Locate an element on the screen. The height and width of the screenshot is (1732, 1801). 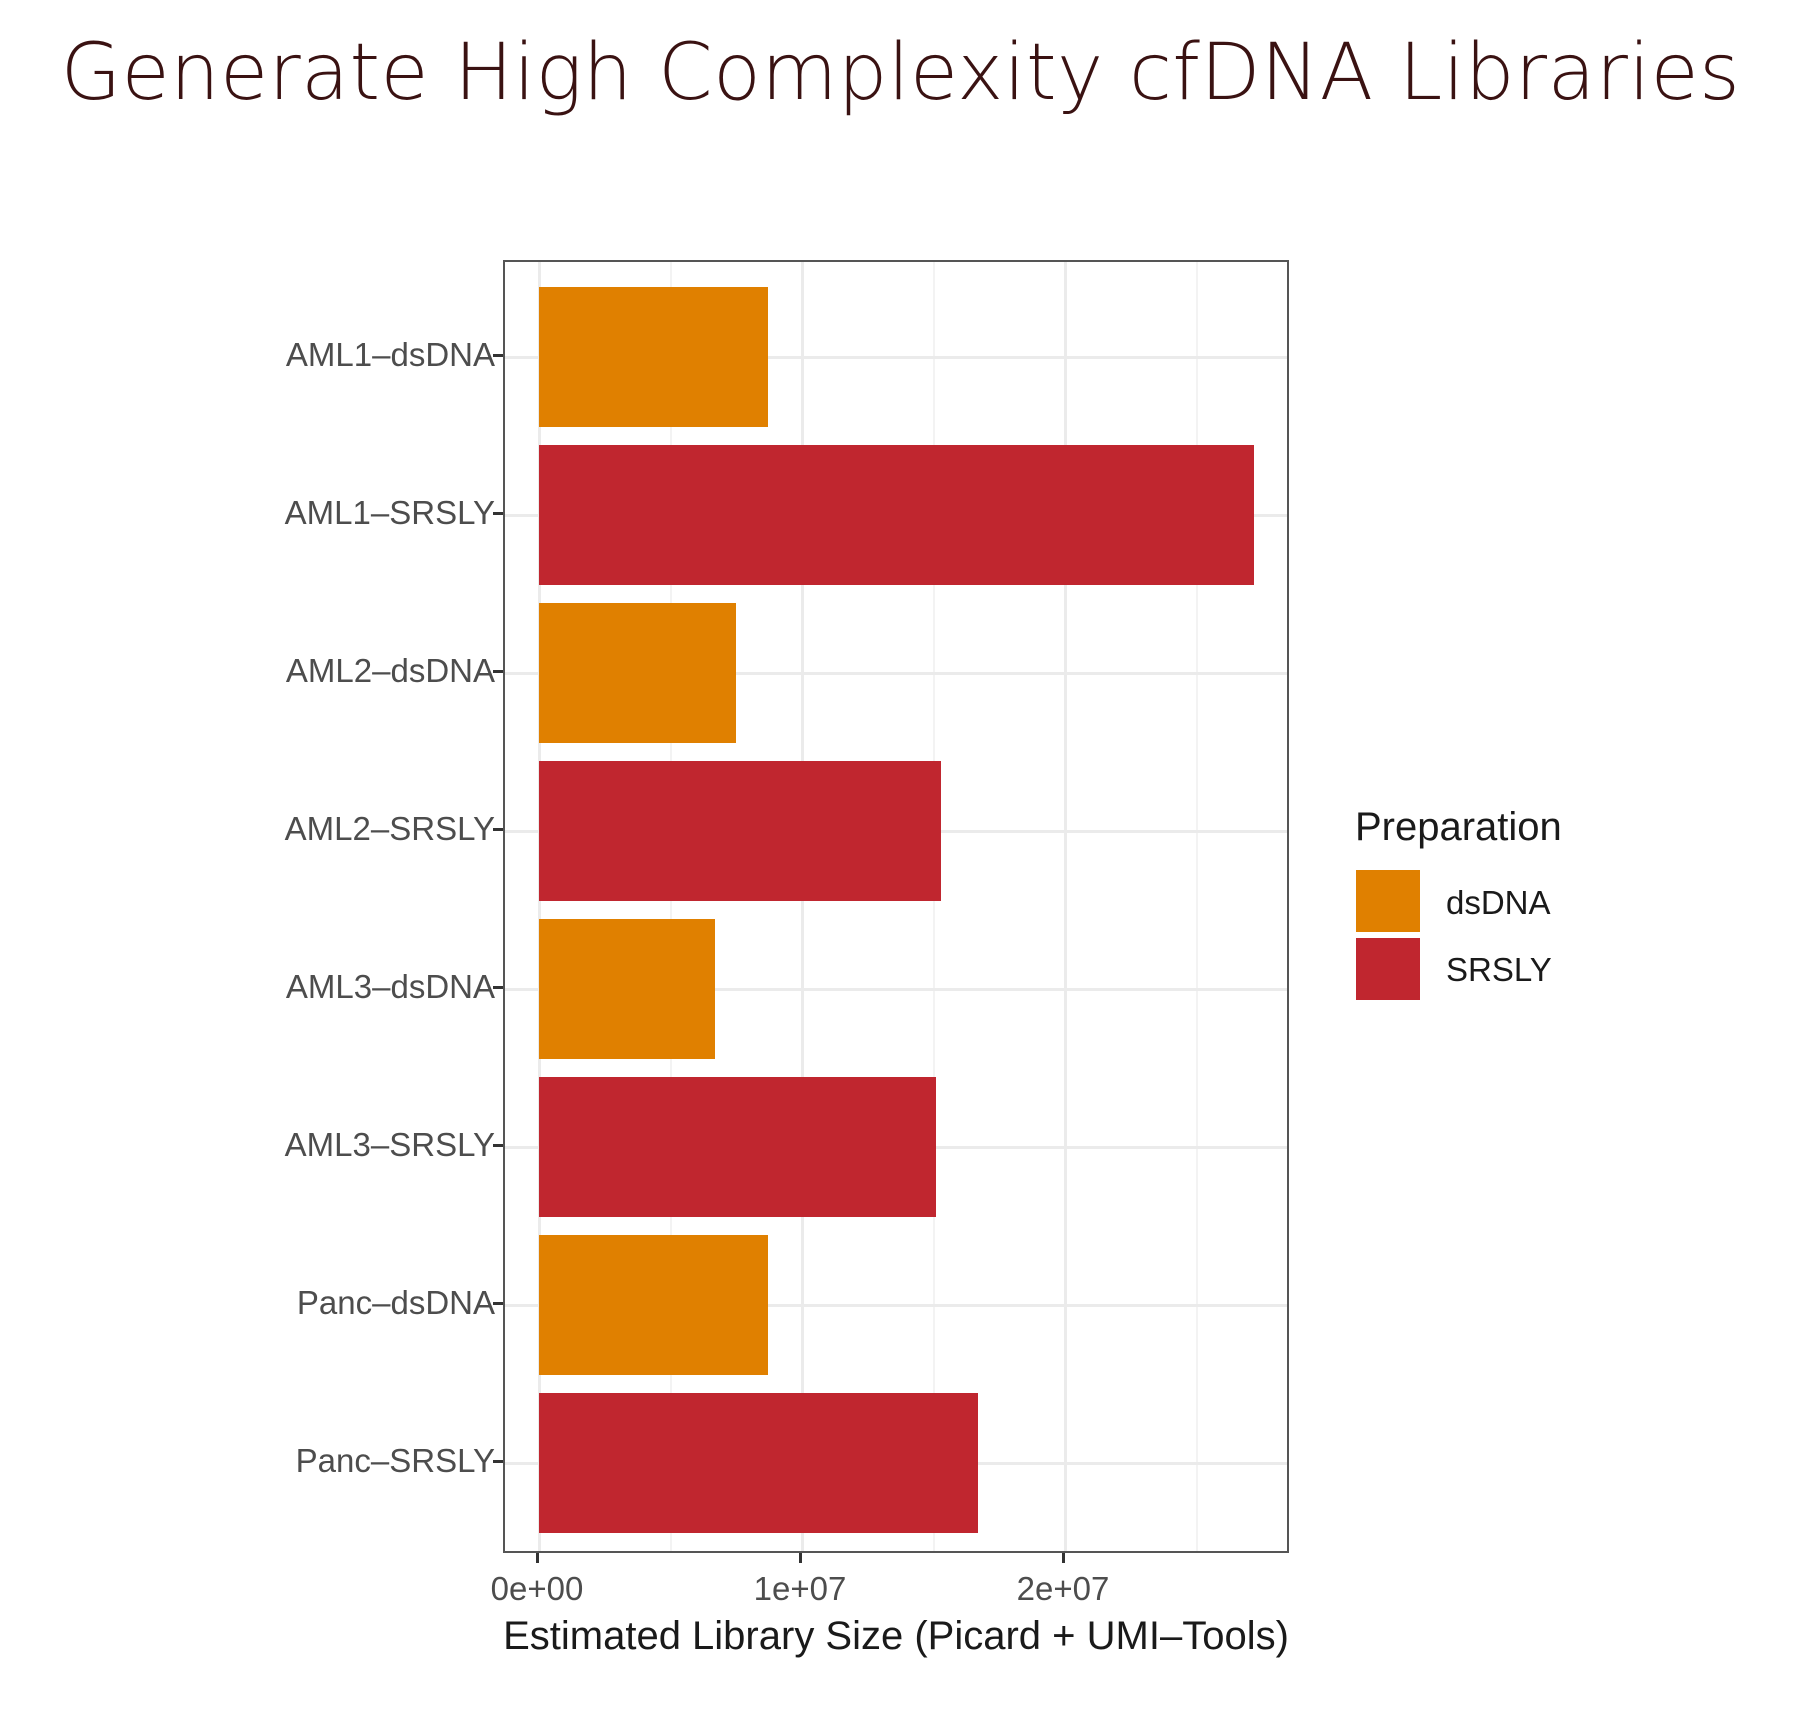
bar-aml3-dsdna is located at coordinates (627, 989).